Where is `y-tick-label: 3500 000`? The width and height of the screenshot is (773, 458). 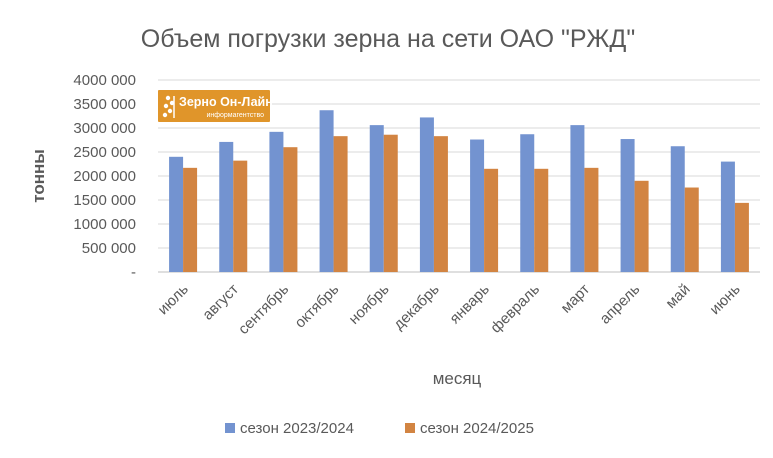
y-tick-label: 3500 000 is located at coordinates (104, 104).